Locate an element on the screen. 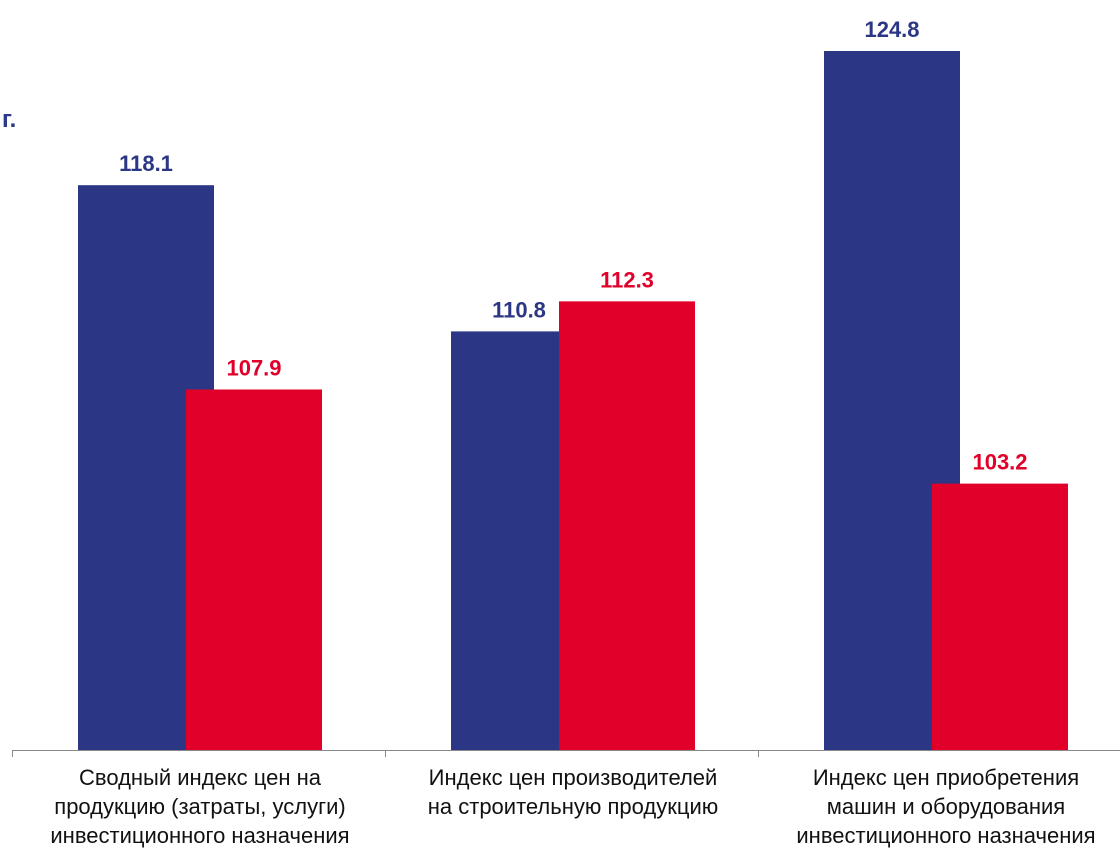  legend-fragment: г. is located at coordinates (9, 119).